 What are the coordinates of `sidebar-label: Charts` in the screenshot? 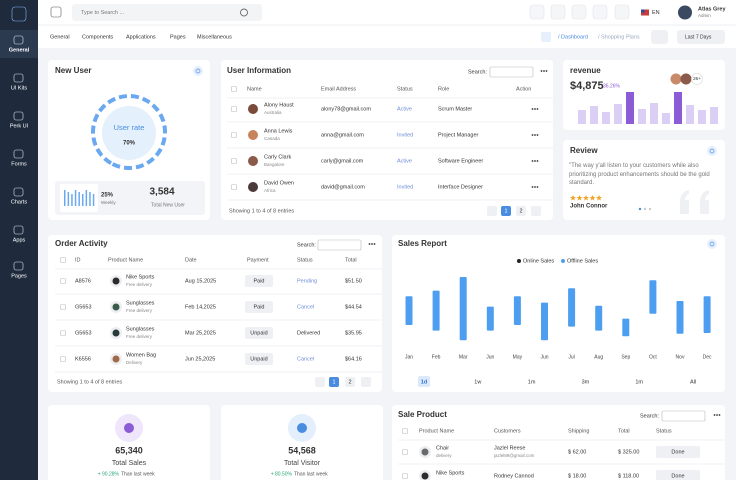 It's located at (19, 202).